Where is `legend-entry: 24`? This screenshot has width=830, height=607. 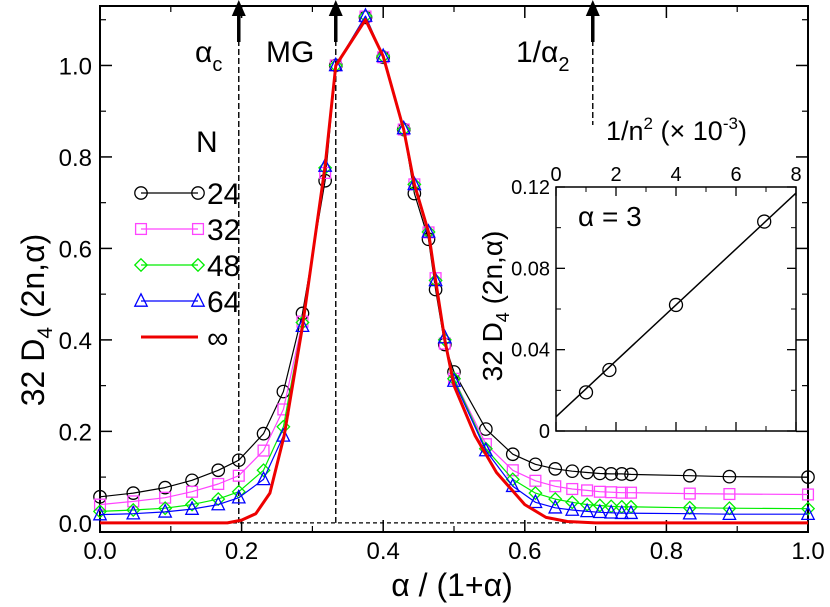
legend-entry: 24 is located at coordinates (187, 194).